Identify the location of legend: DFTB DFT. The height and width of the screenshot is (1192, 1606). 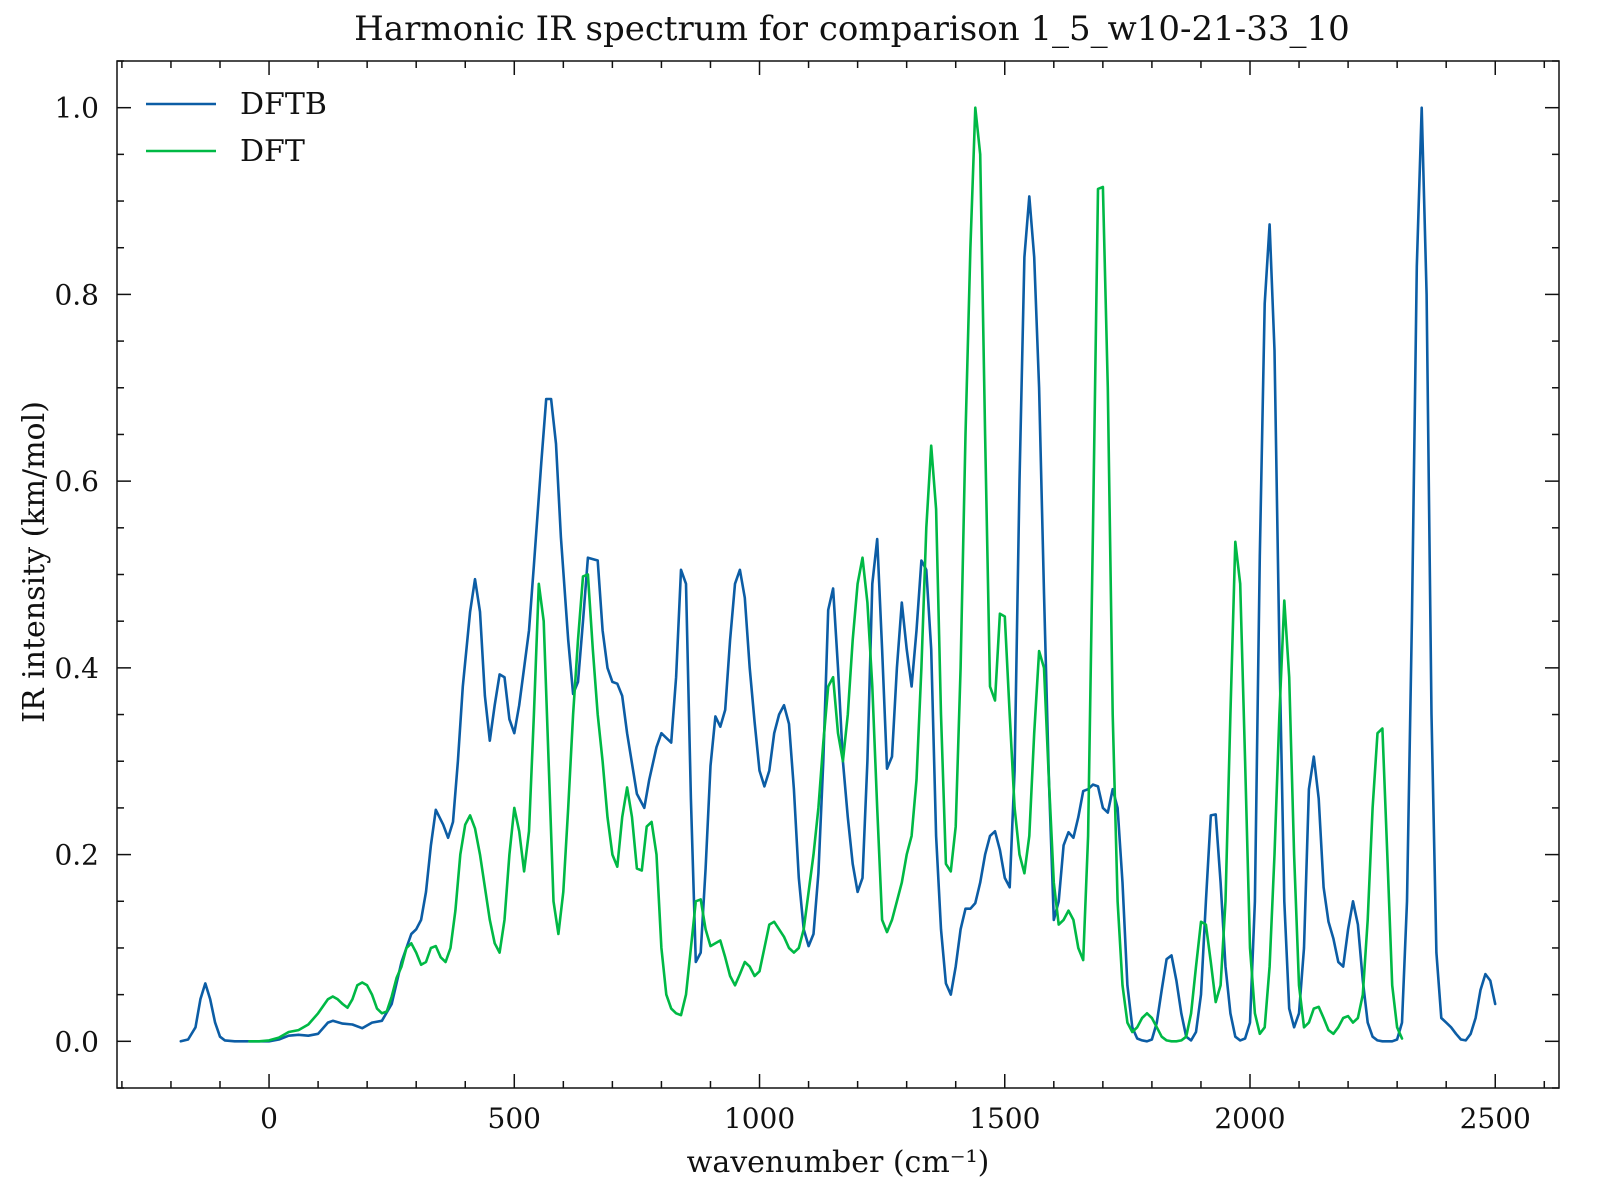
(236, 128).